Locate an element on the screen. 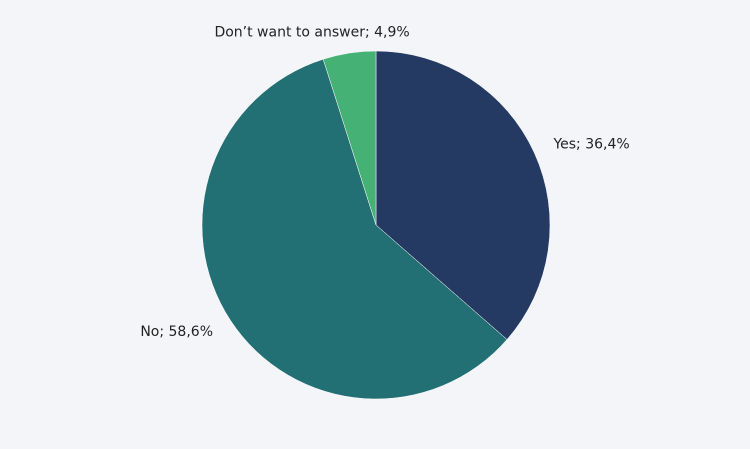 Image resolution: width=750 pixels, height=449 pixels. data-label: Yes; 36,4% is located at coordinates (590, 144).